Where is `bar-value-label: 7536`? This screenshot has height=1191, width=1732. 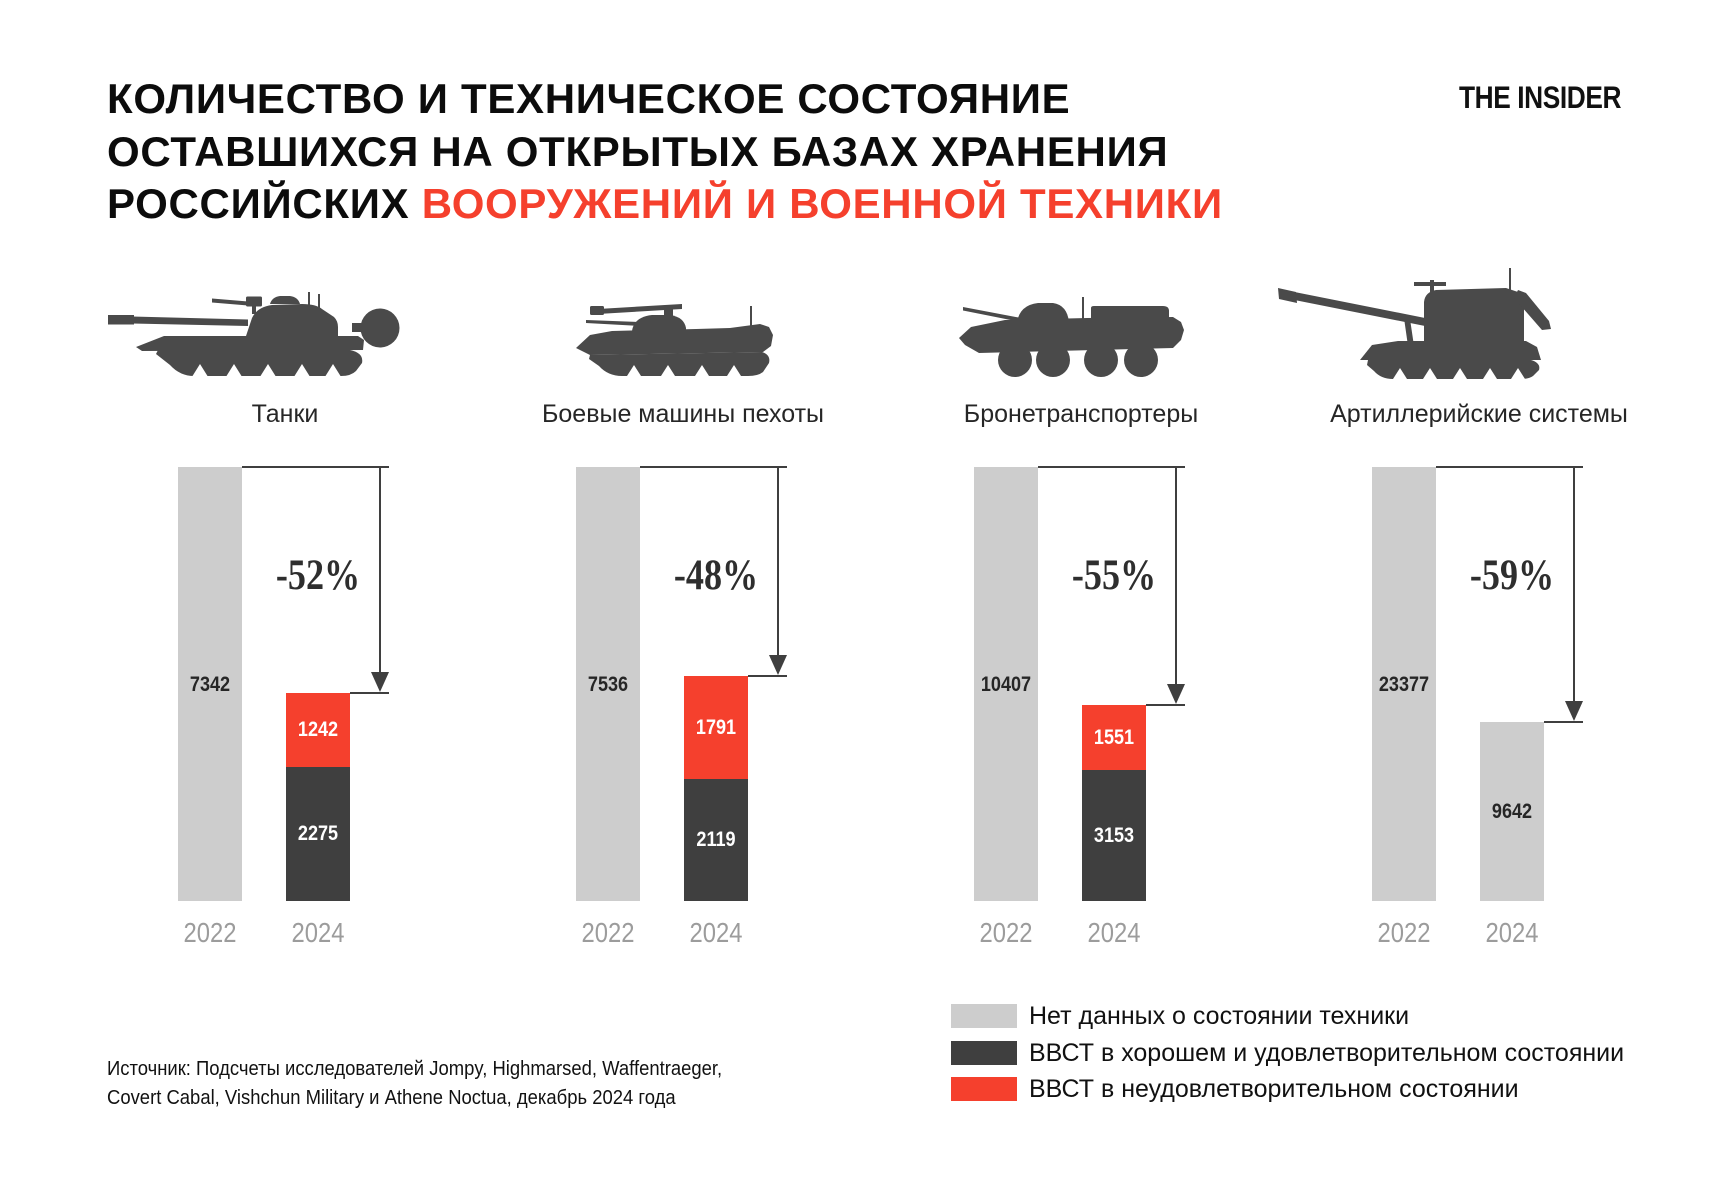 bar-value-label: 7536 is located at coordinates (608, 684).